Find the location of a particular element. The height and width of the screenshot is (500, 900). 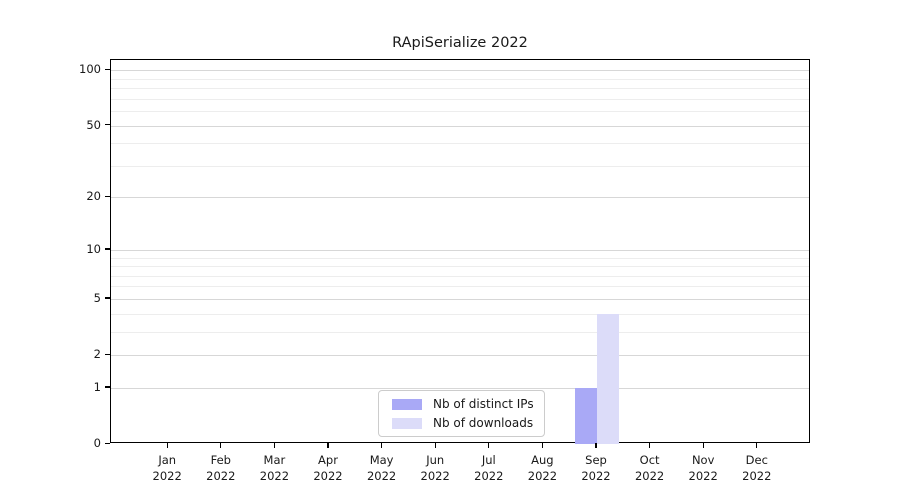

x-tick-label-dec-2022: Dec 2022 is located at coordinates (757, 468).